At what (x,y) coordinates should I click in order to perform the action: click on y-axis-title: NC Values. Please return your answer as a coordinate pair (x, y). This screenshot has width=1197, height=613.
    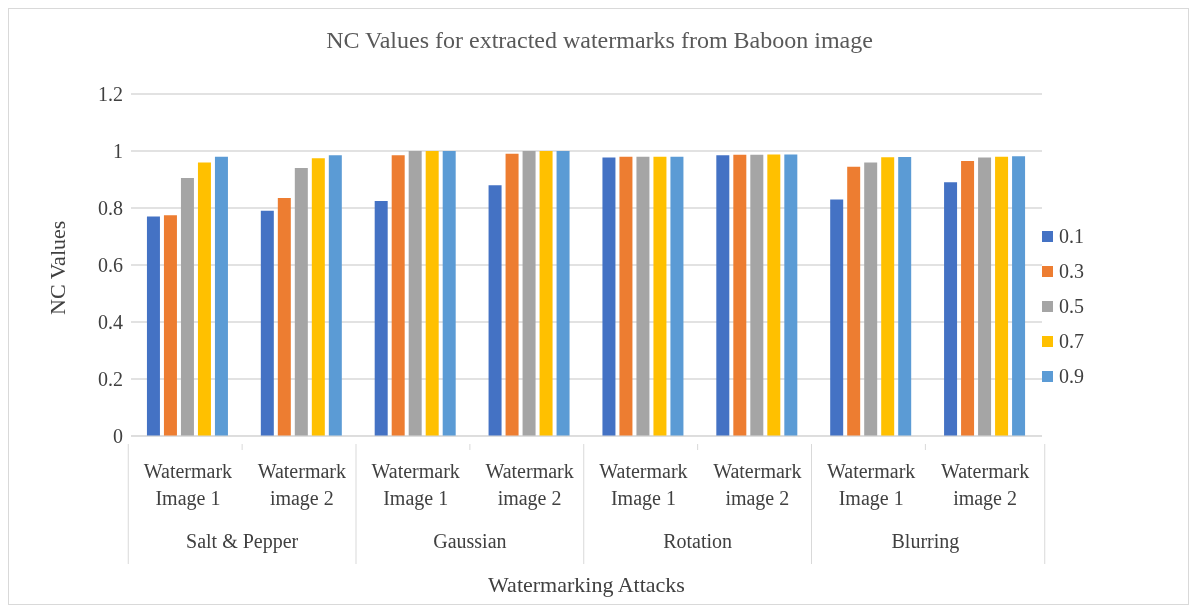
    Looking at the image, I should click on (57, 267).